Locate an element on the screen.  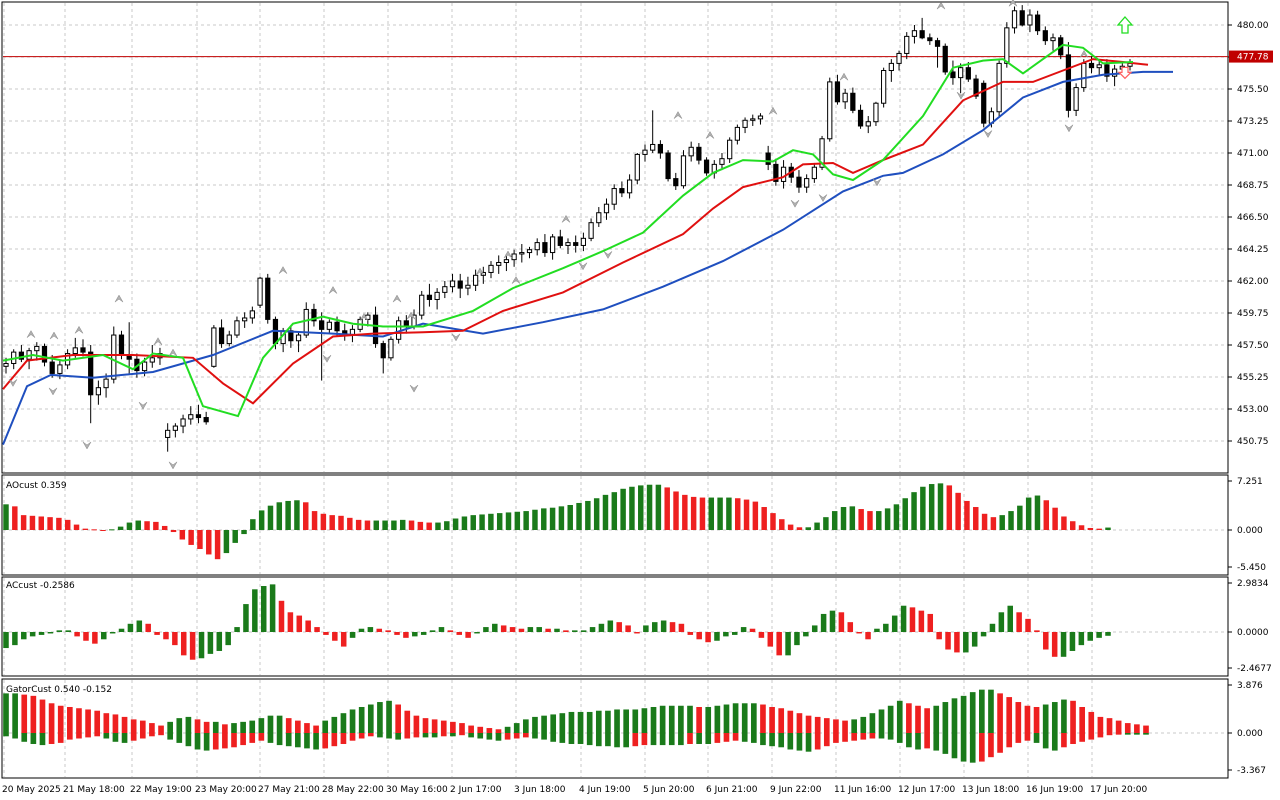
ao-tick-label: 0.000 is located at coordinates (1250, 531).